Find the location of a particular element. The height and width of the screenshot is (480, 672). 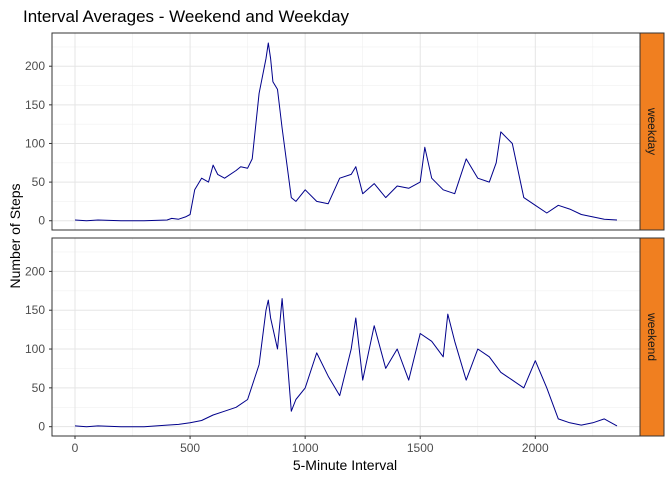

facet-label-weekend: weekend is located at coordinates (652, 336).